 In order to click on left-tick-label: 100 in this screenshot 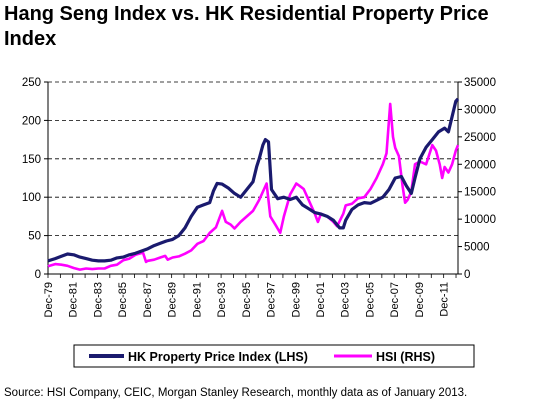, I will do `click(31, 198)`.